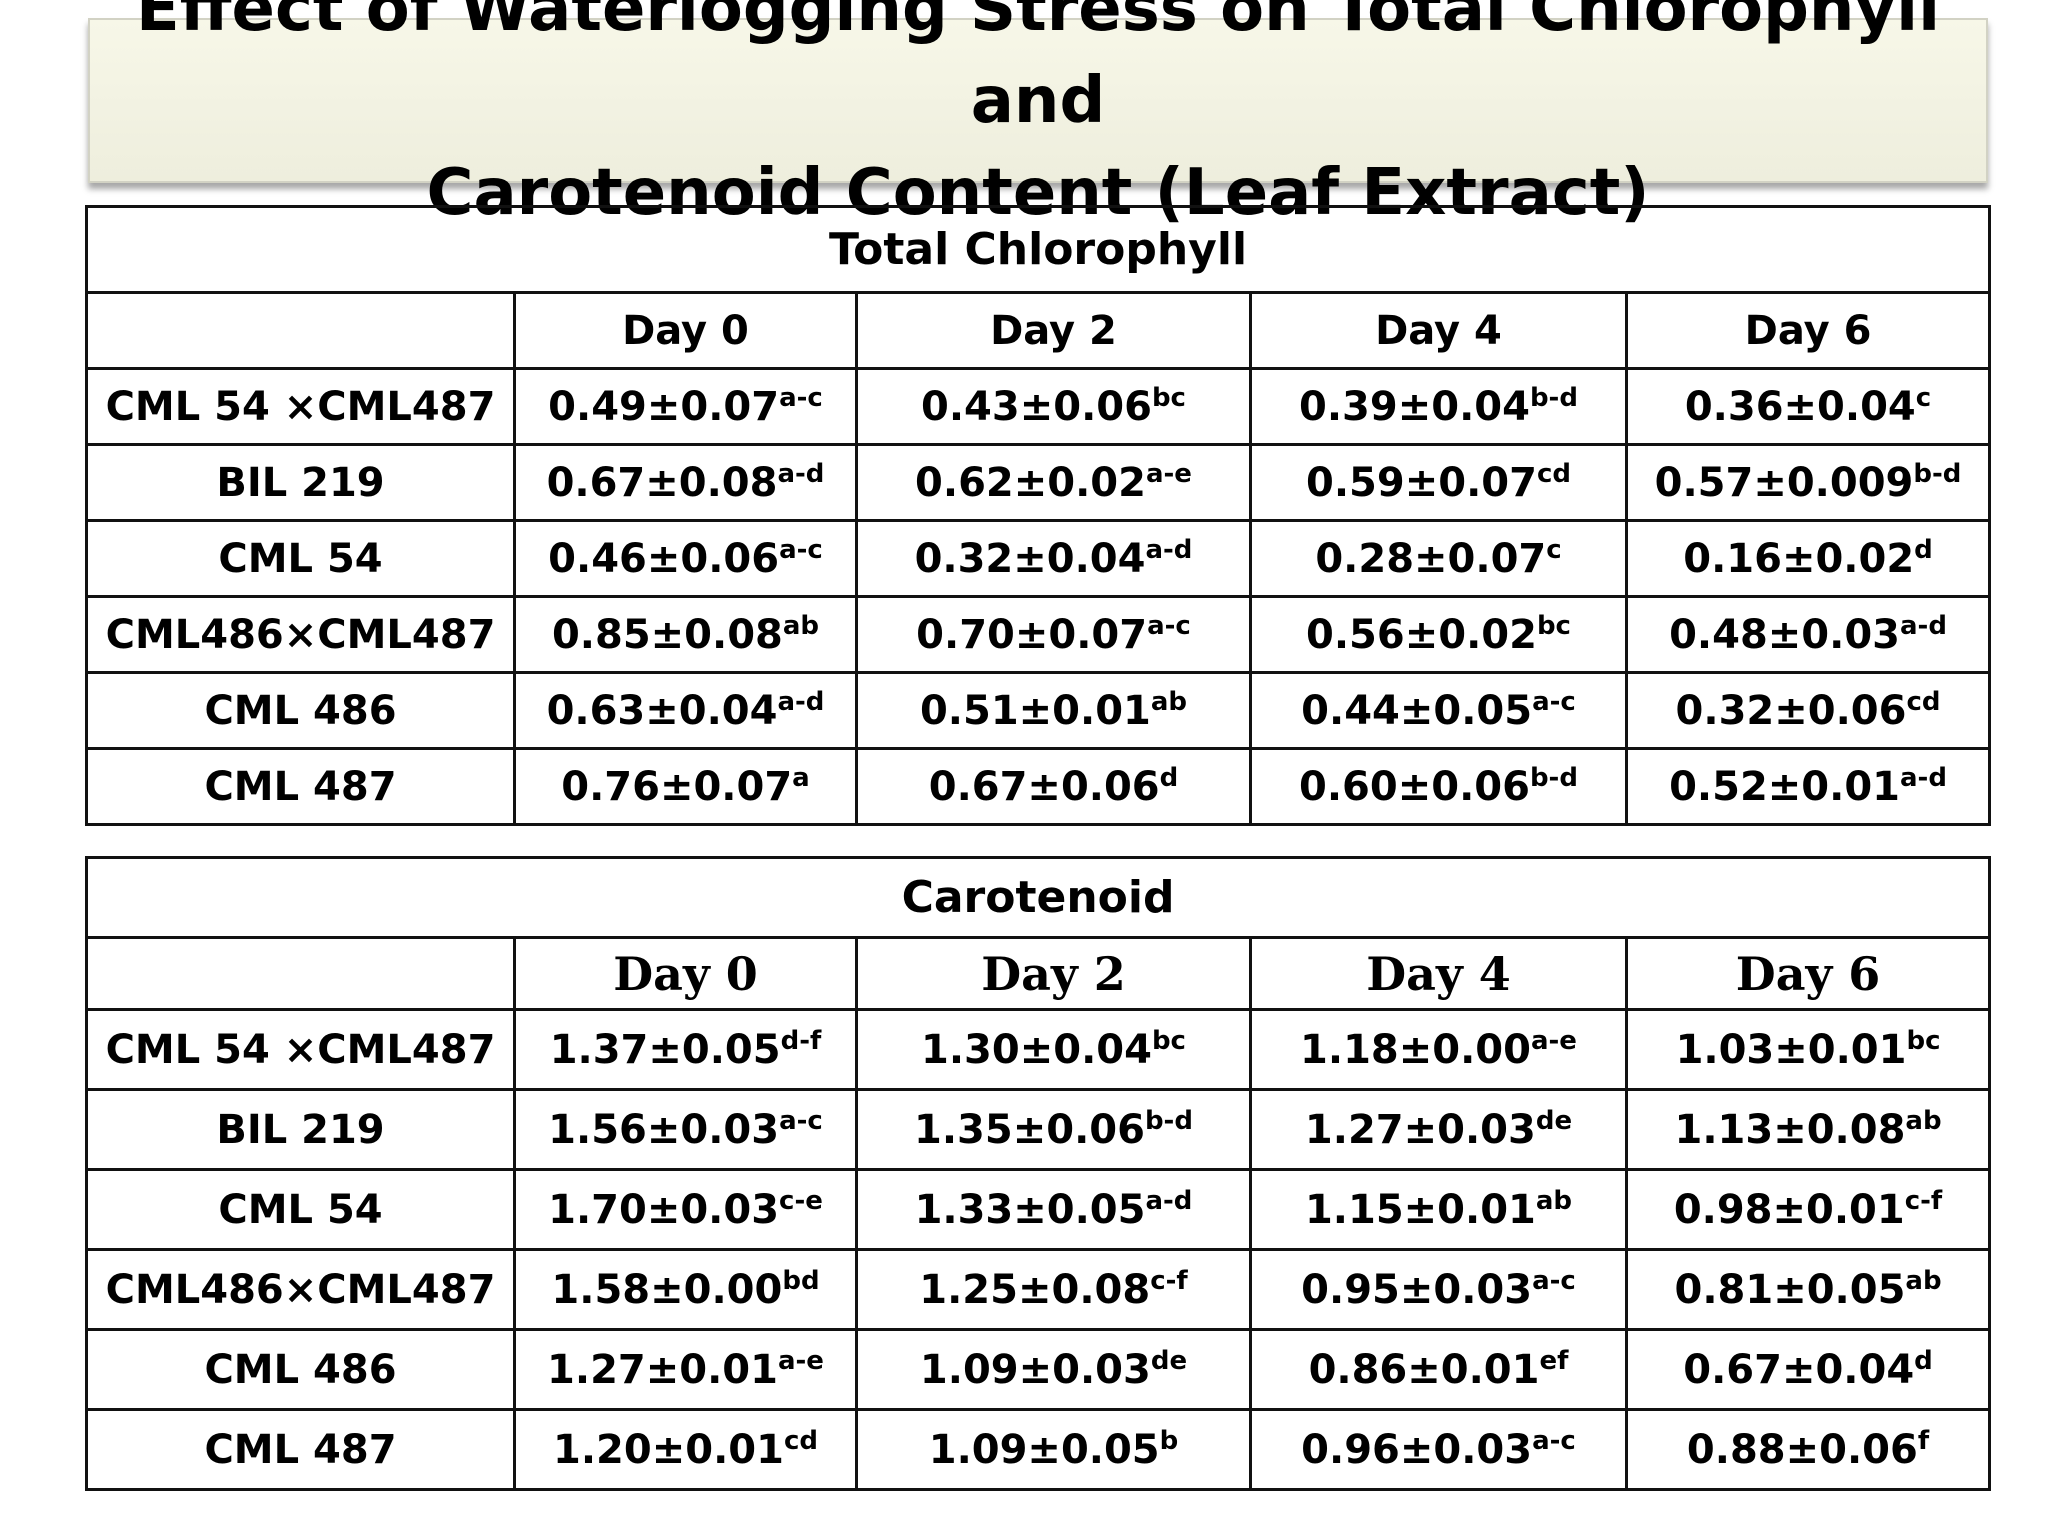  What do you see at coordinates (1923, 1280) in the screenshot?
I see `carotenoid-significance-letter: ab` at bounding box center [1923, 1280].